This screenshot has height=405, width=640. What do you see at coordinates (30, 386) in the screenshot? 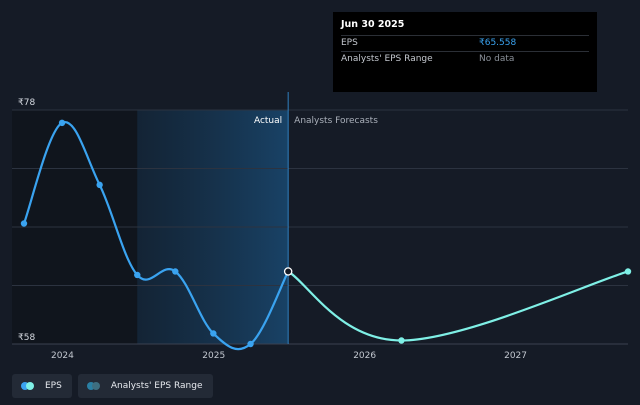
I see `eps-legend-icon` at bounding box center [30, 386].